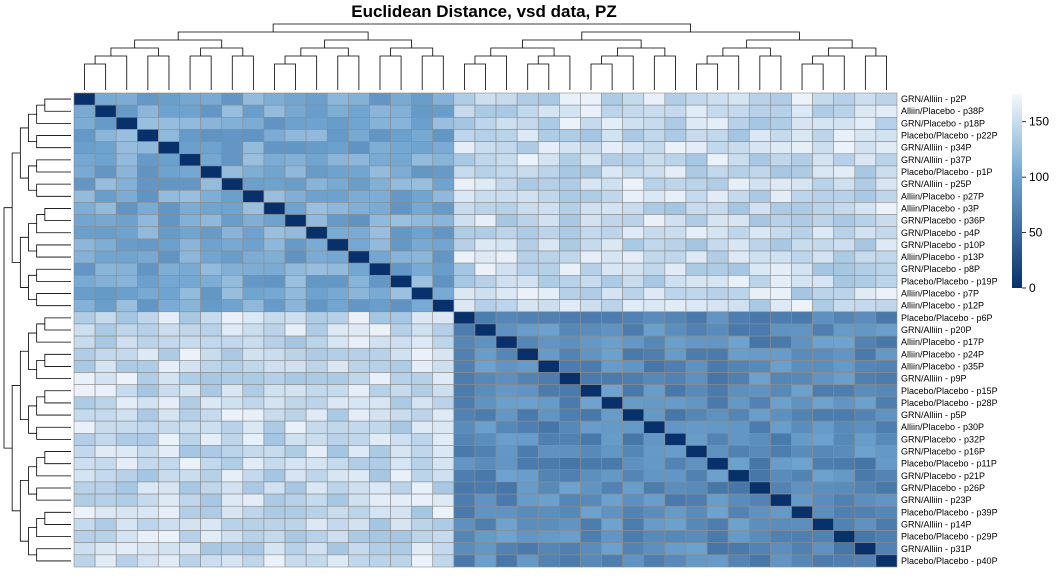 Image resolution: width=1056 pixels, height=576 pixels. What do you see at coordinates (949, 136) in the screenshot?
I see `row-label: Placebo/Placebo - p22P` at bounding box center [949, 136].